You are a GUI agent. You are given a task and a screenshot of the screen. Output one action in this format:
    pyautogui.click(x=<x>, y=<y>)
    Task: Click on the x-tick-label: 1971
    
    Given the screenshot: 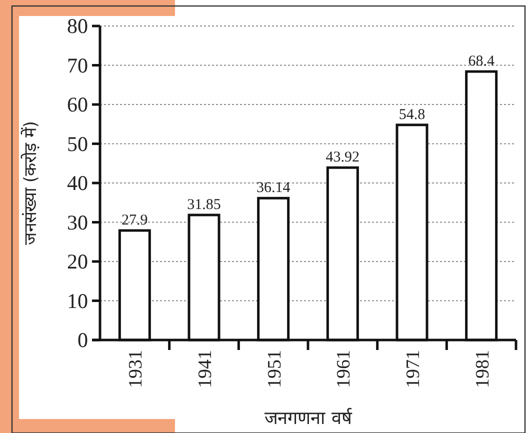 What is the action you would take?
    pyautogui.click(x=413, y=369)
    